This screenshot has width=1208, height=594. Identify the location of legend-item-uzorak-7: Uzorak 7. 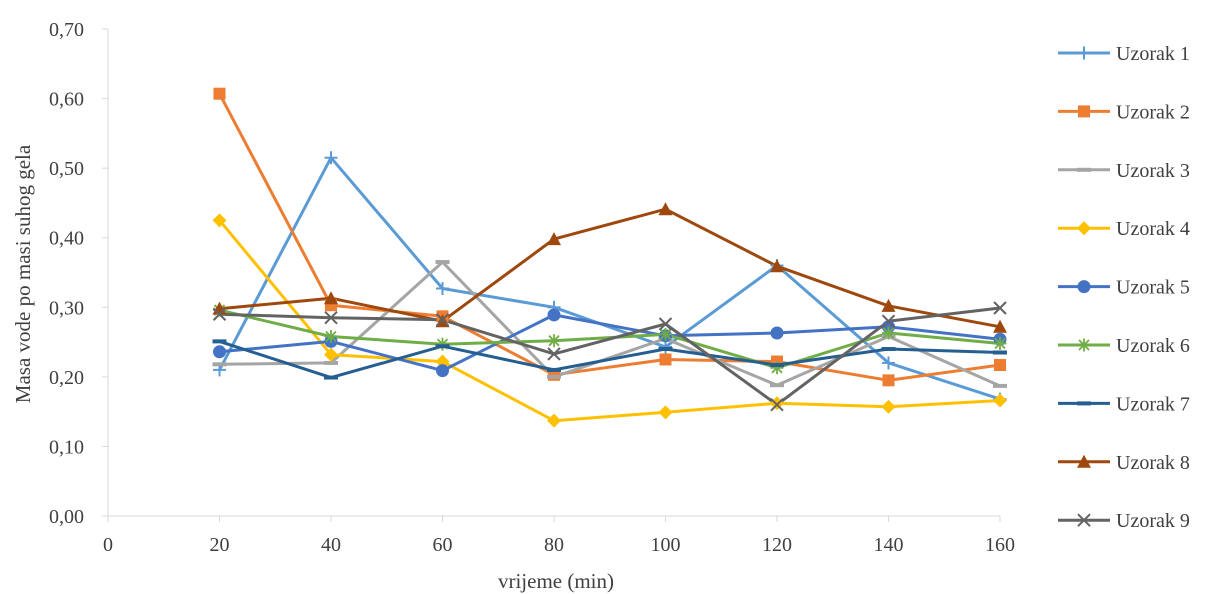
(1124, 404).